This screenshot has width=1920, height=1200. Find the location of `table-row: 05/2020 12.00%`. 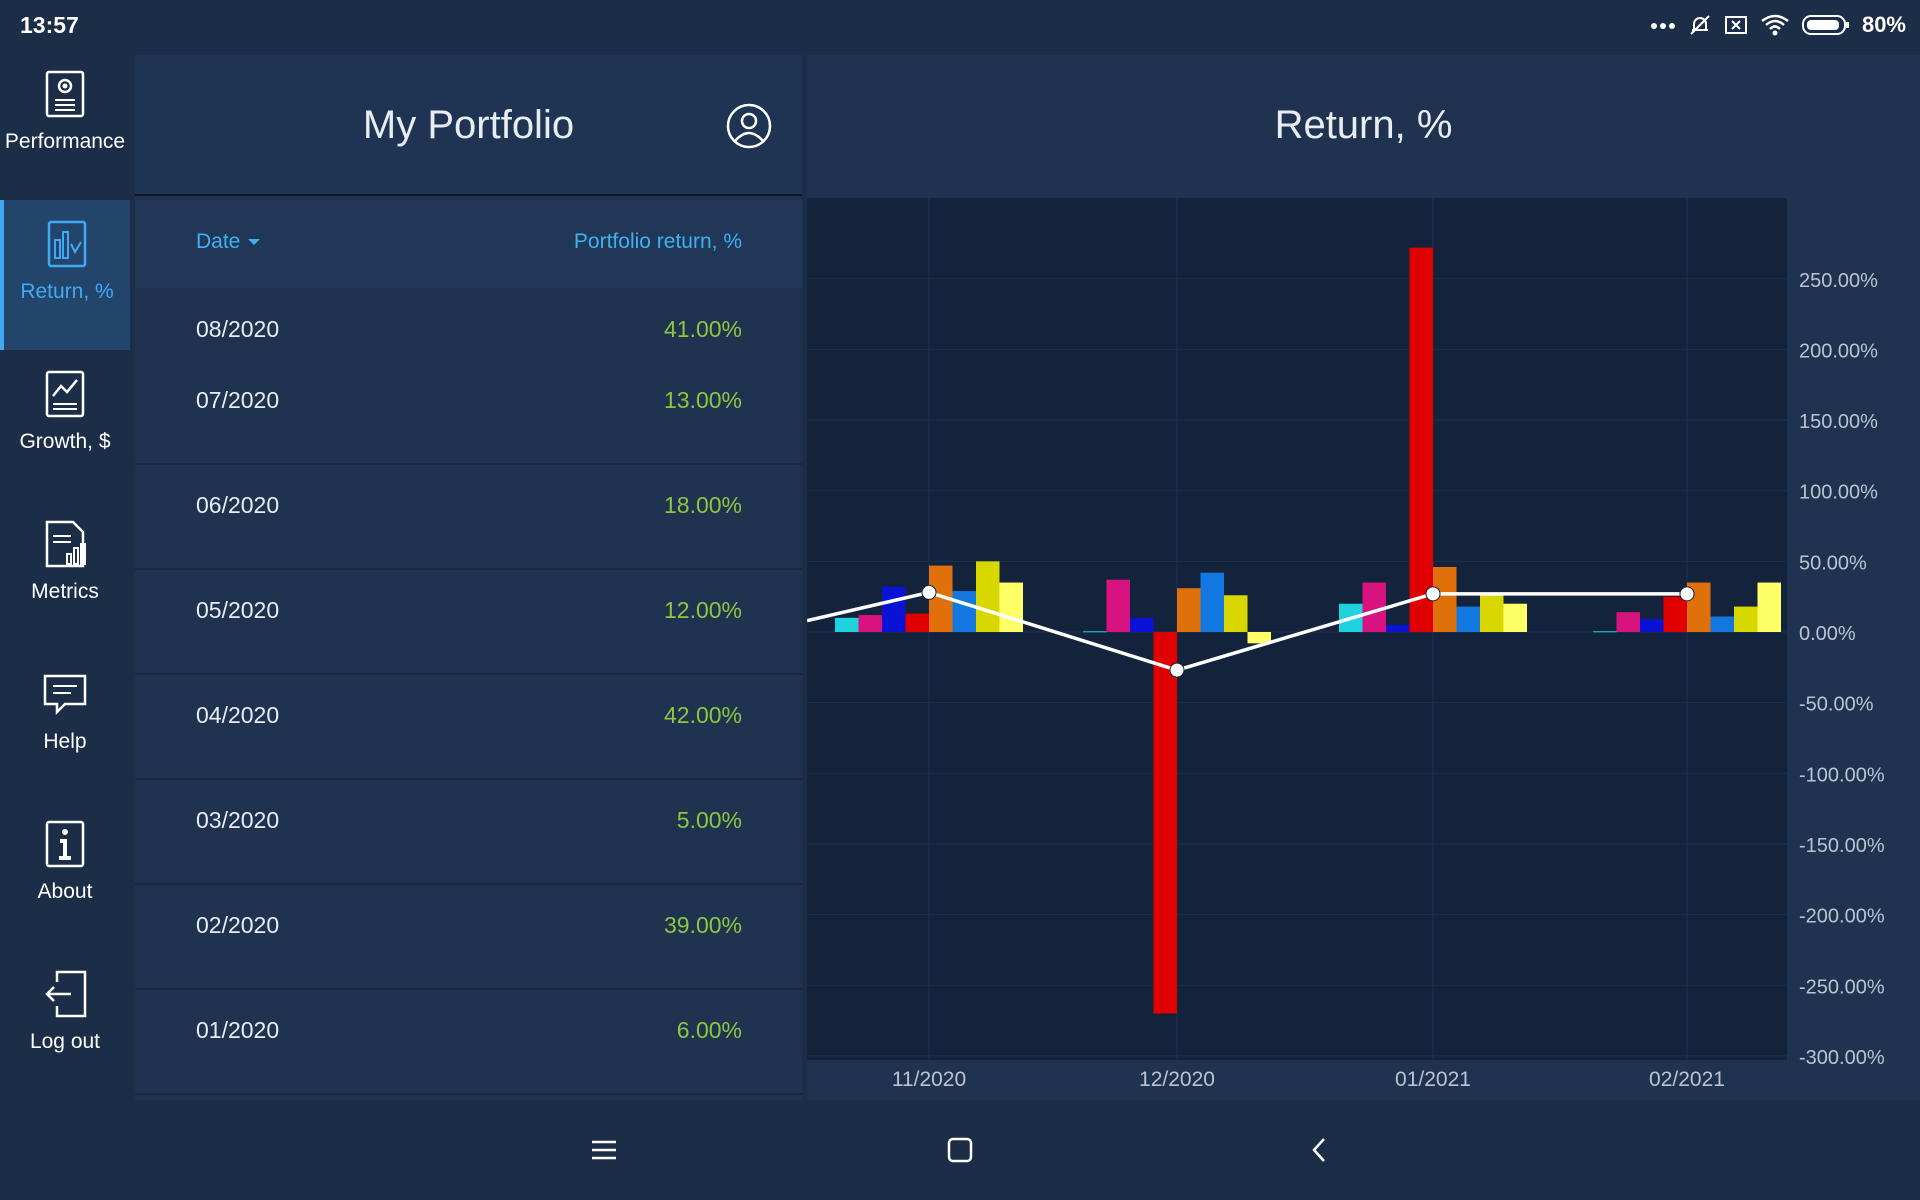

table-row: 05/2020 12.00% is located at coordinates (468, 623).